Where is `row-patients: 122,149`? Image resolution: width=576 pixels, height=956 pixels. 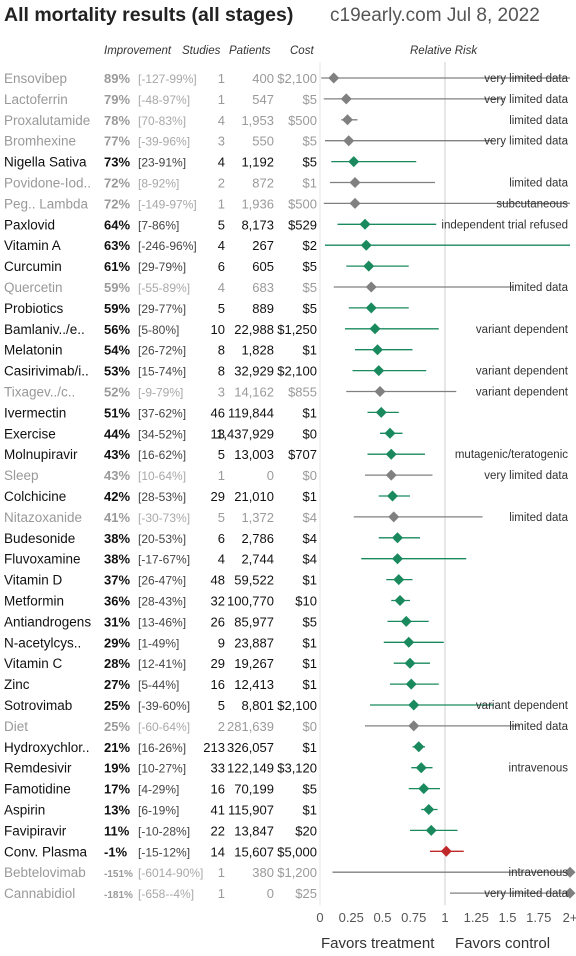 row-patients: 122,149 is located at coordinates (250, 768).